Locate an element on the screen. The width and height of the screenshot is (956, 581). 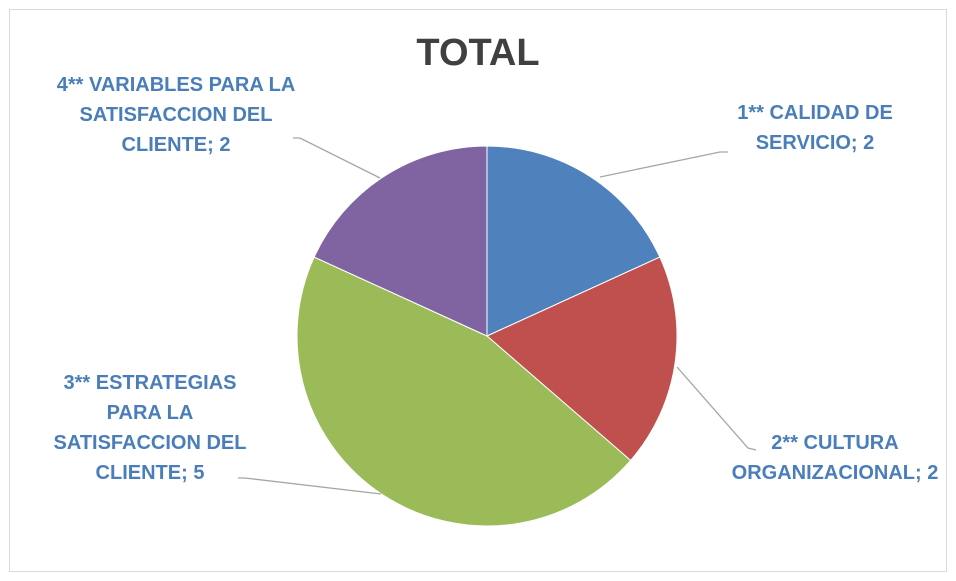
data-label: 1** CALIDAD DE SERVICIO; 2 is located at coordinates (815, 128).